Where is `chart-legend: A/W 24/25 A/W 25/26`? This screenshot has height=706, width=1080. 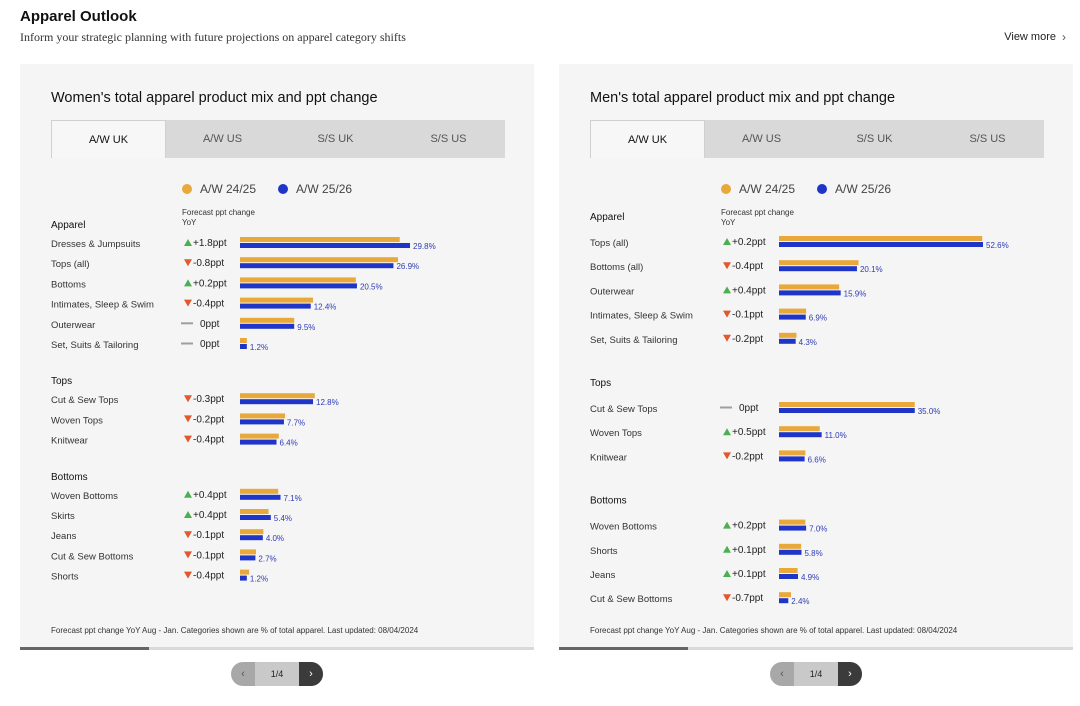 chart-legend: A/W 24/25 A/W 25/26 is located at coordinates (267, 189).